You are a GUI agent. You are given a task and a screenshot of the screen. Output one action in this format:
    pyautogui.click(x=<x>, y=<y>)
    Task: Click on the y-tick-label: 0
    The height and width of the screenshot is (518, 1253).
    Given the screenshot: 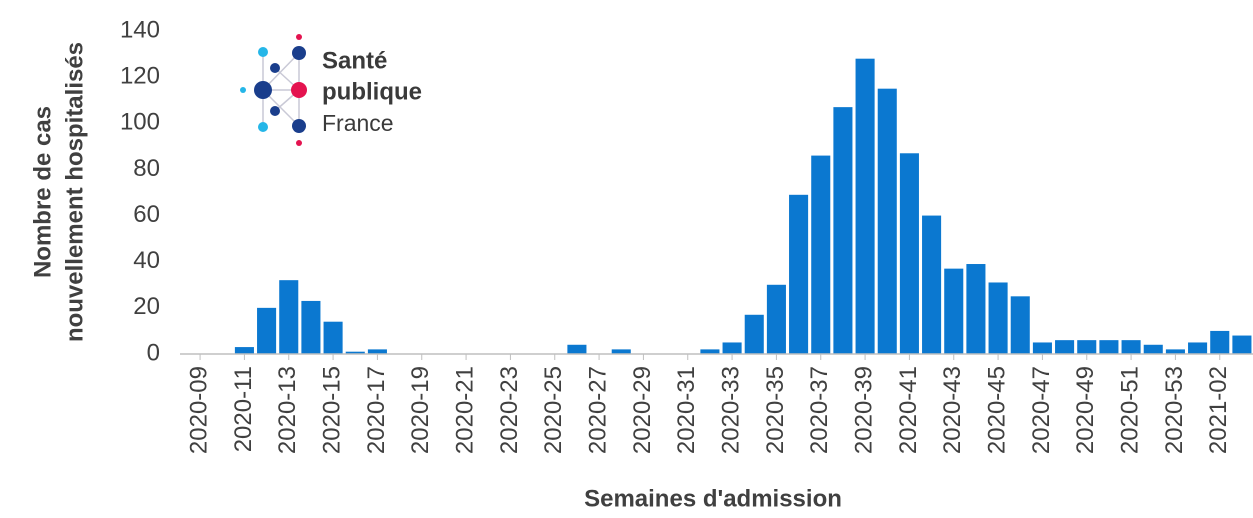 What is the action you would take?
    pyautogui.click(x=153, y=352)
    